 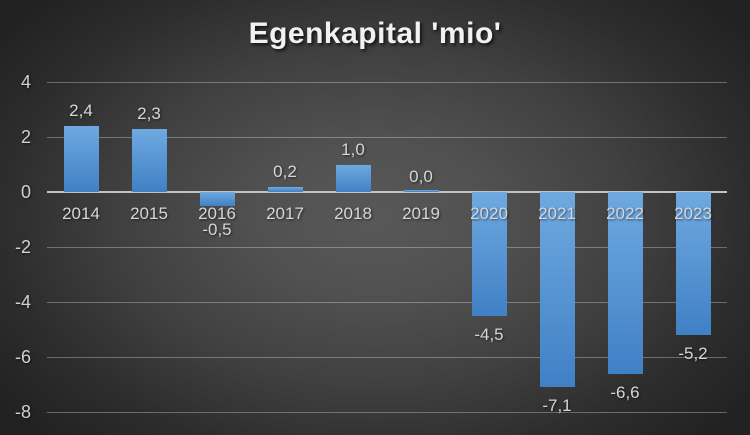 What do you see at coordinates (25, 192) in the screenshot?
I see `y-axis-tick-label: 0` at bounding box center [25, 192].